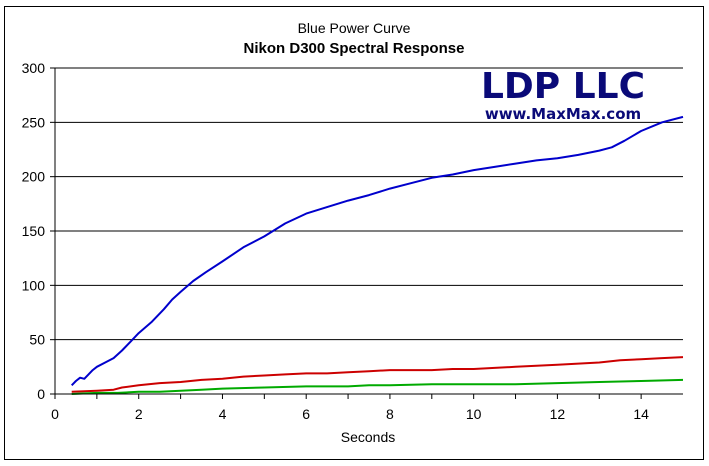 Image resolution: width=709 pixels, height=466 pixels. I want to click on x-tick-label: 6, so click(306, 414).